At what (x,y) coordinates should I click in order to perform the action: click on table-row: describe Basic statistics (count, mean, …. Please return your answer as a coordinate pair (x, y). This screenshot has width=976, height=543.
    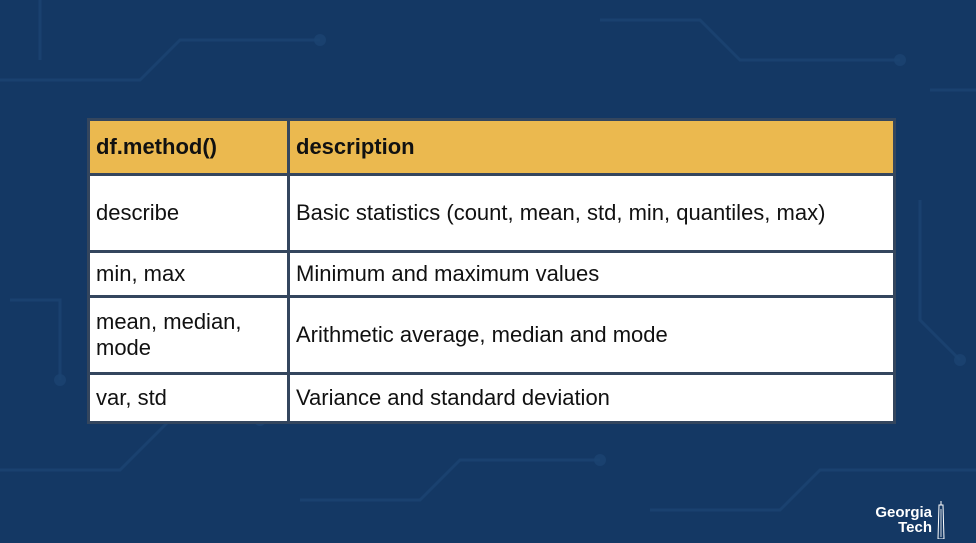
    Looking at the image, I should click on (491, 213).